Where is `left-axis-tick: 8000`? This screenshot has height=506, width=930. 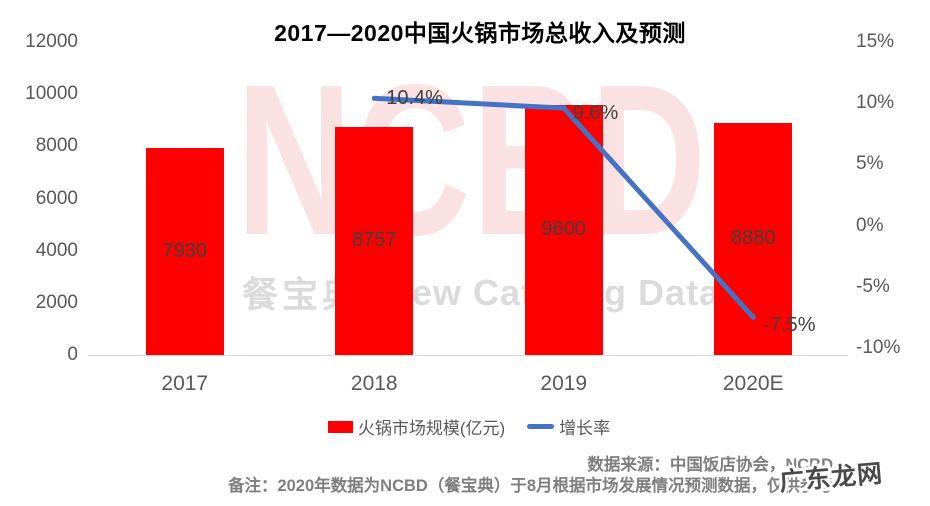
left-axis-tick: 8000 is located at coordinates (56, 146).